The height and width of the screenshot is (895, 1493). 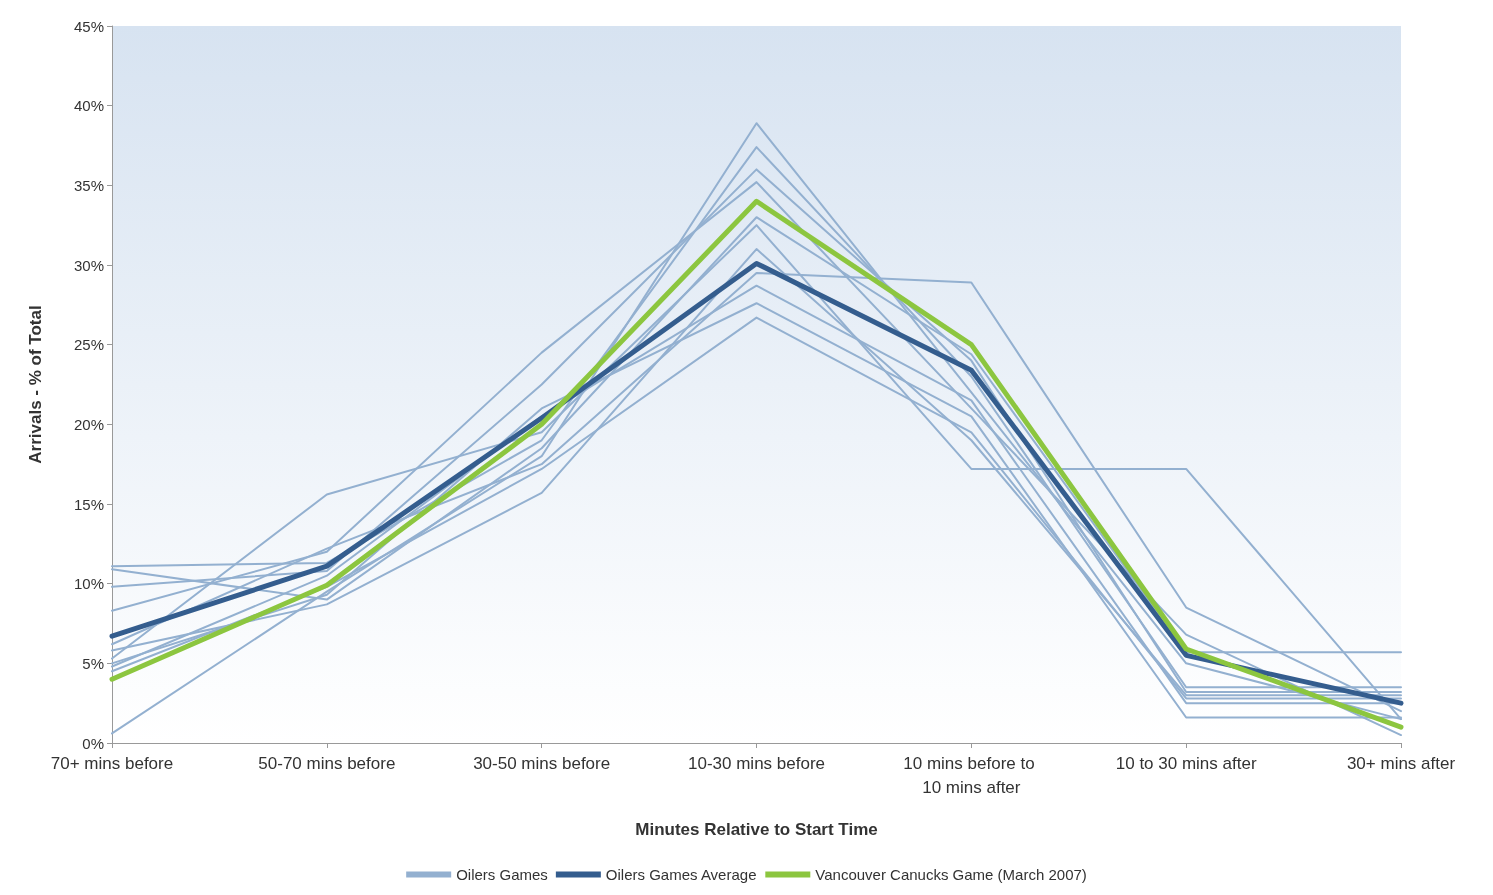 What do you see at coordinates (502, 874) in the screenshot?
I see `legend-label: Oilers Games` at bounding box center [502, 874].